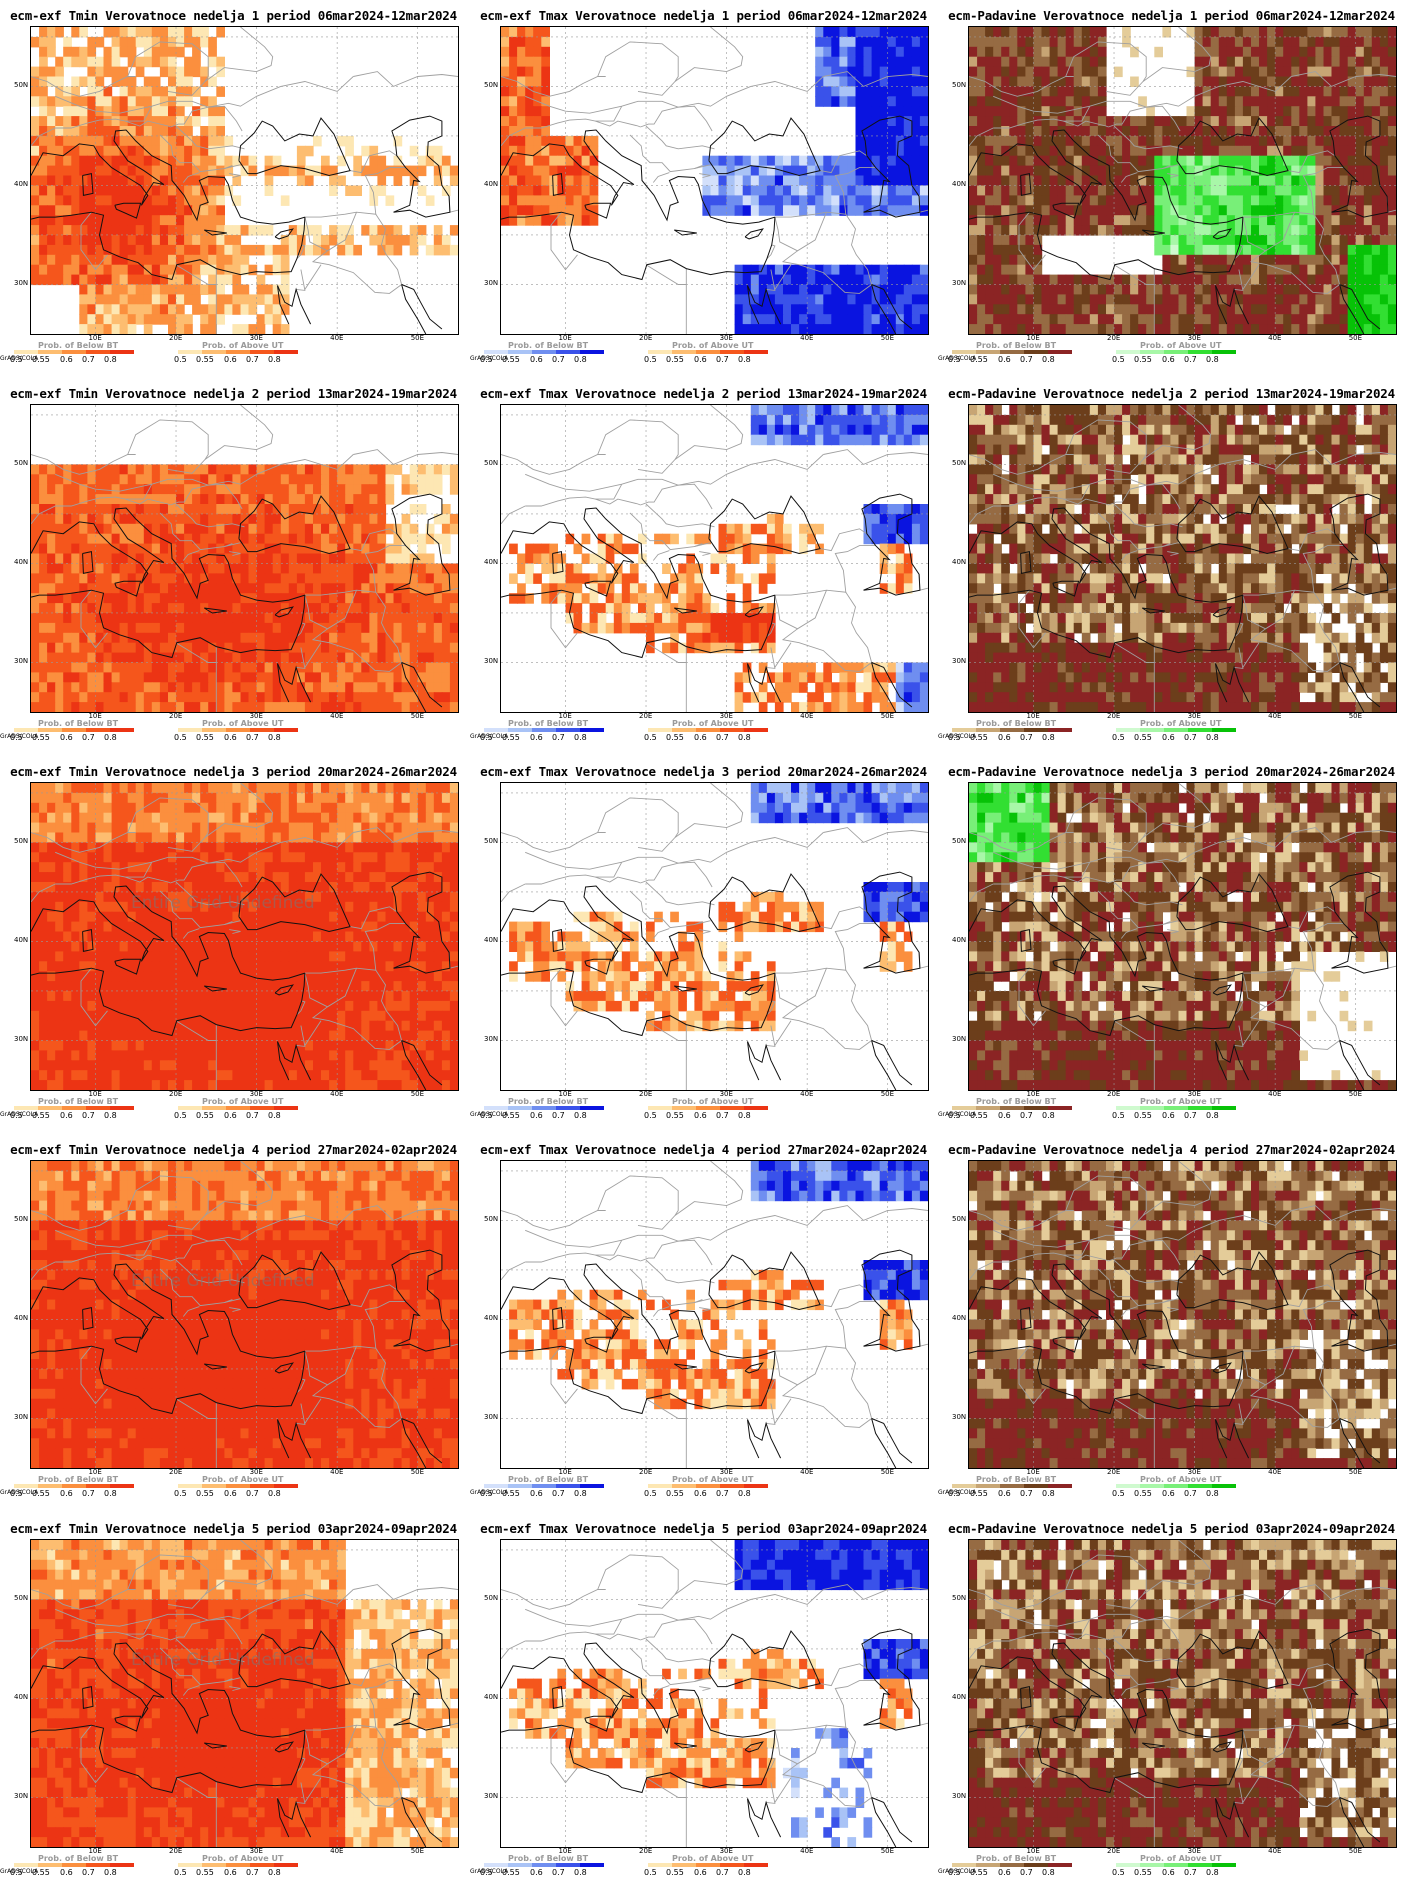  I want to click on above-legend-ticks: 0.5 0.55 0.6 0.7 0.8, so click(232, 1872).